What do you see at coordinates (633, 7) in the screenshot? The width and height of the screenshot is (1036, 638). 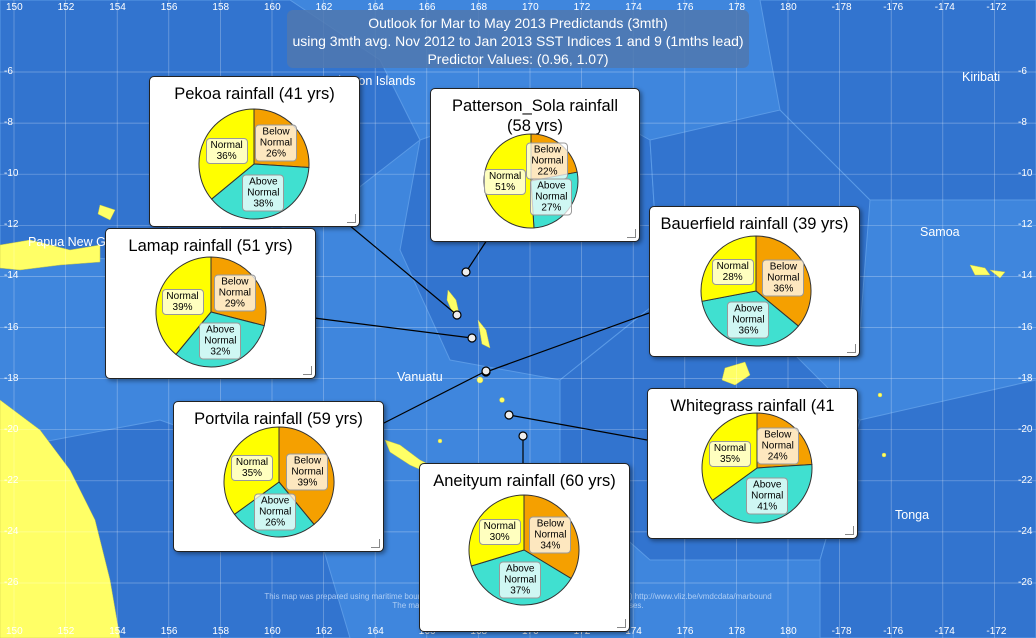 I see `lon-label: 174` at bounding box center [633, 7].